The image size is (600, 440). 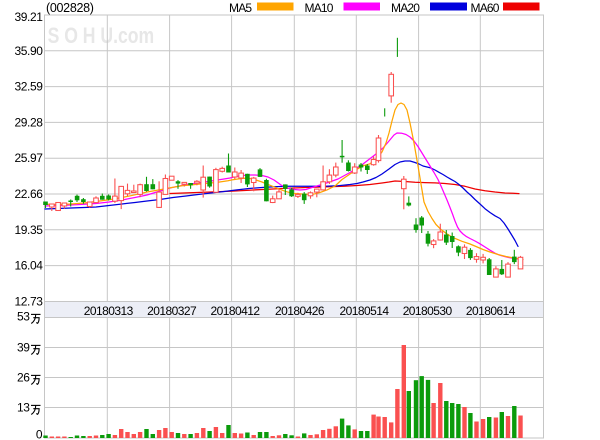 I want to click on svg-text: S O H U.com, so click(x=101, y=36).